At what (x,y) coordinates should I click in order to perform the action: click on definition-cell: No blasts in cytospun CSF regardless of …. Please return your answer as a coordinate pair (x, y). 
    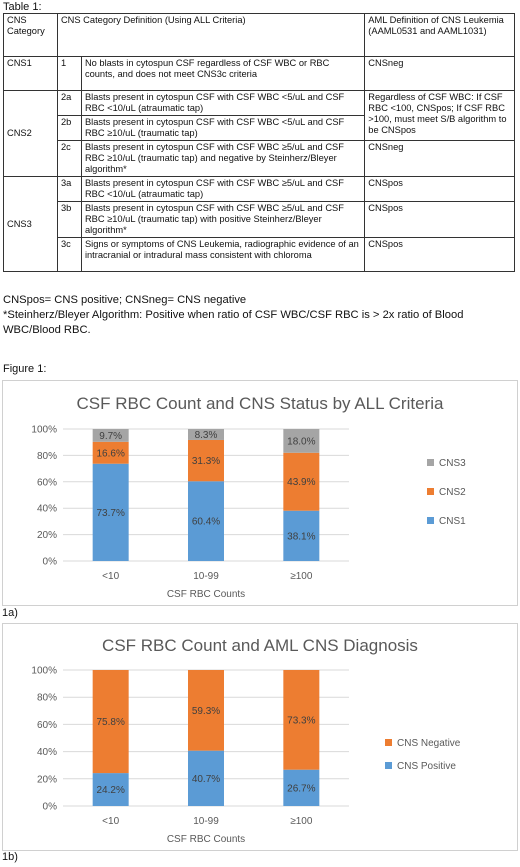
    Looking at the image, I should click on (223, 73).